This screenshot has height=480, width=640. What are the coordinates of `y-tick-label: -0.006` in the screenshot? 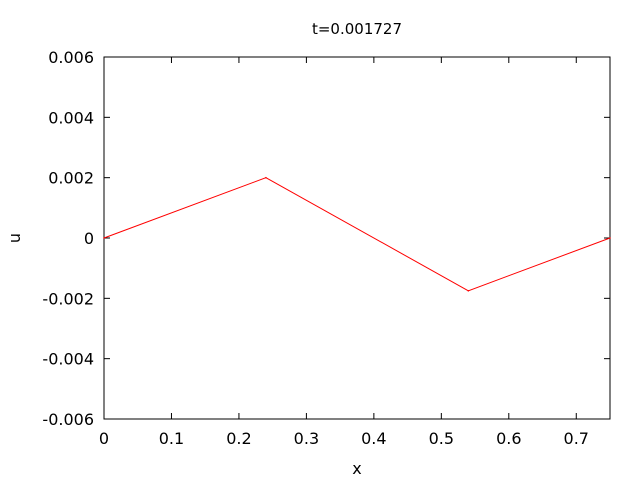 It's located at (68, 419).